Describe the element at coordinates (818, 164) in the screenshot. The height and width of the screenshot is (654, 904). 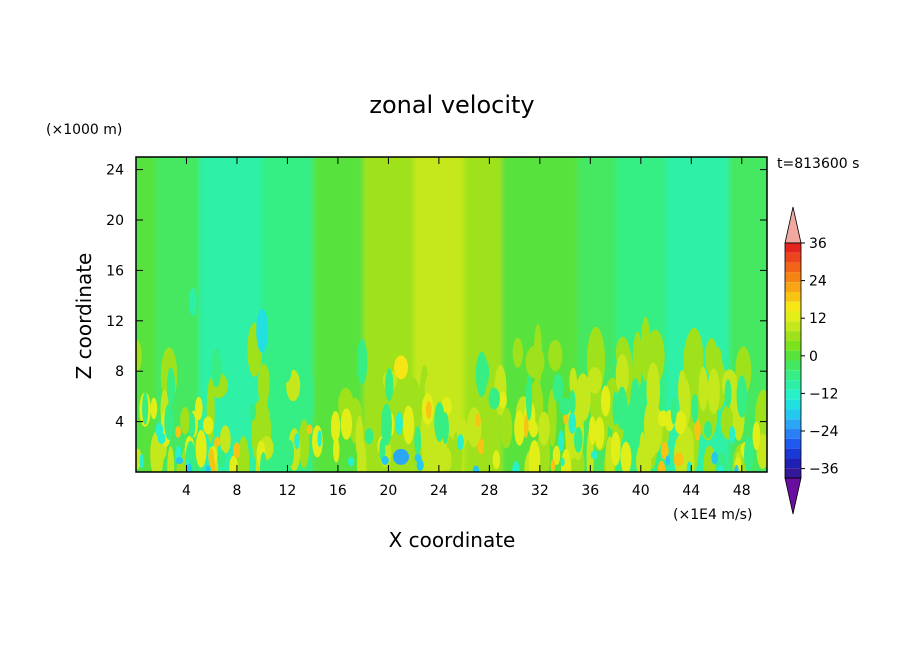
I see `time-label: t=813600 s` at that location.